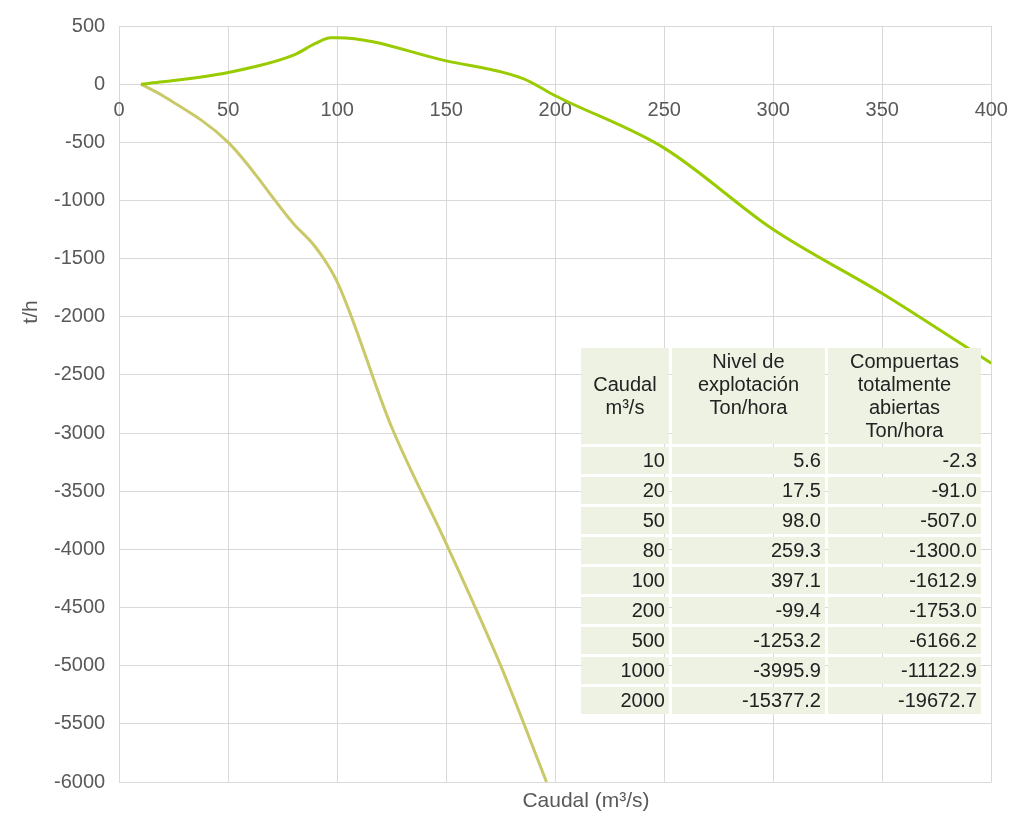 The image size is (1022, 818). What do you see at coordinates (625, 700) in the screenshot?
I see `category-label: 2000` at bounding box center [625, 700].